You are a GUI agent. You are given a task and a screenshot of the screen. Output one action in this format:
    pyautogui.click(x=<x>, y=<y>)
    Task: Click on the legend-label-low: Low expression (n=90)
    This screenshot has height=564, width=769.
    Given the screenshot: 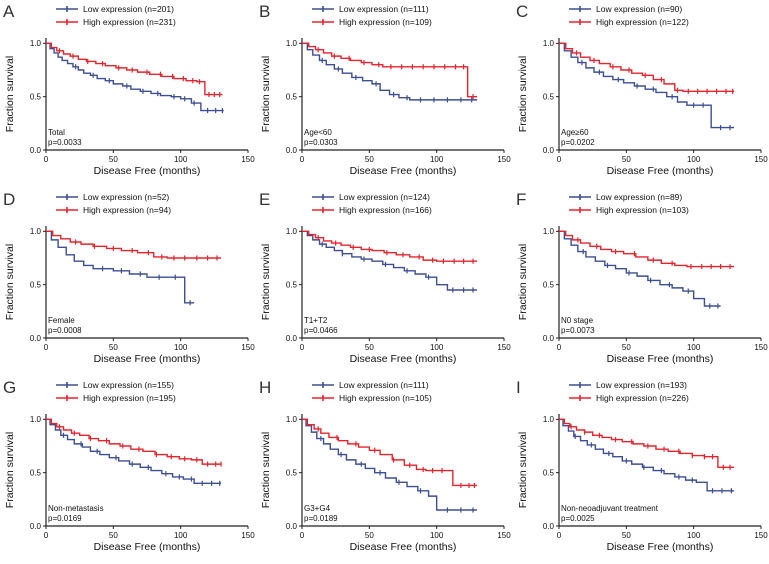 What is the action you would take?
    pyautogui.click(x=639, y=9)
    